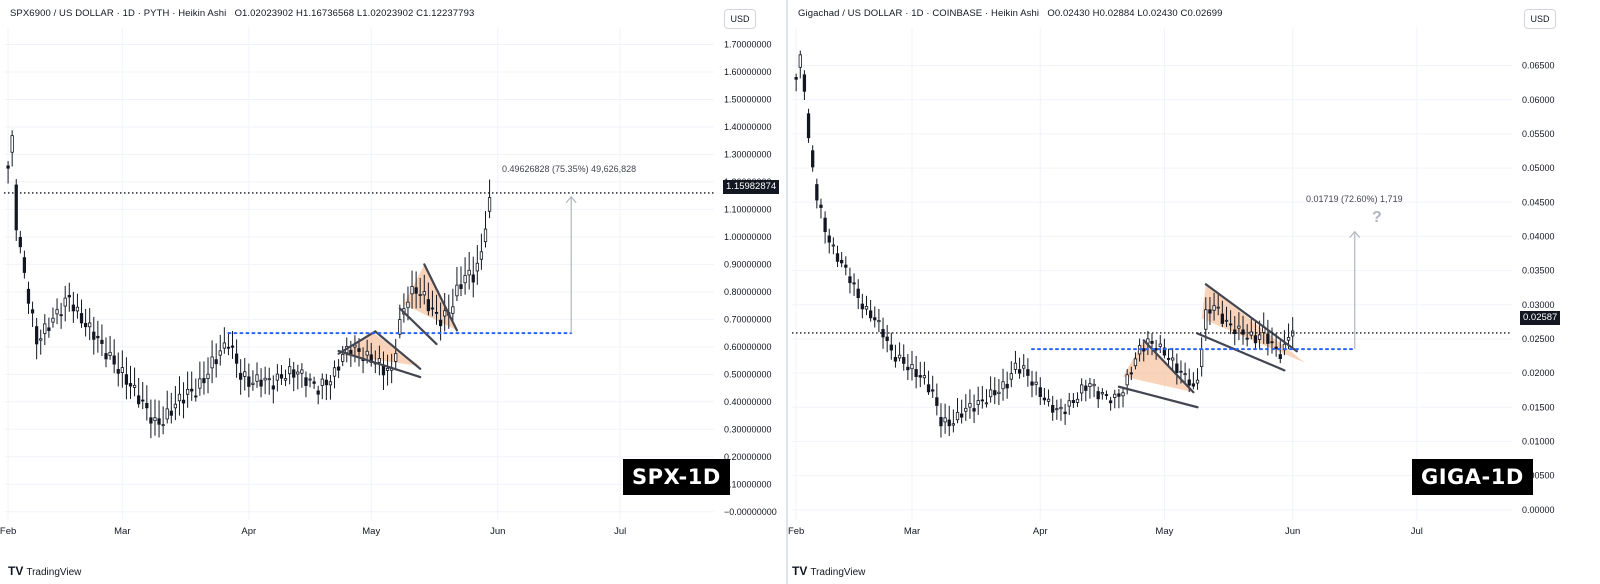 Image resolution: width=1600 pixels, height=584 pixels. I want to click on spx-y-tick-label: −0.00000000, so click(750, 512).